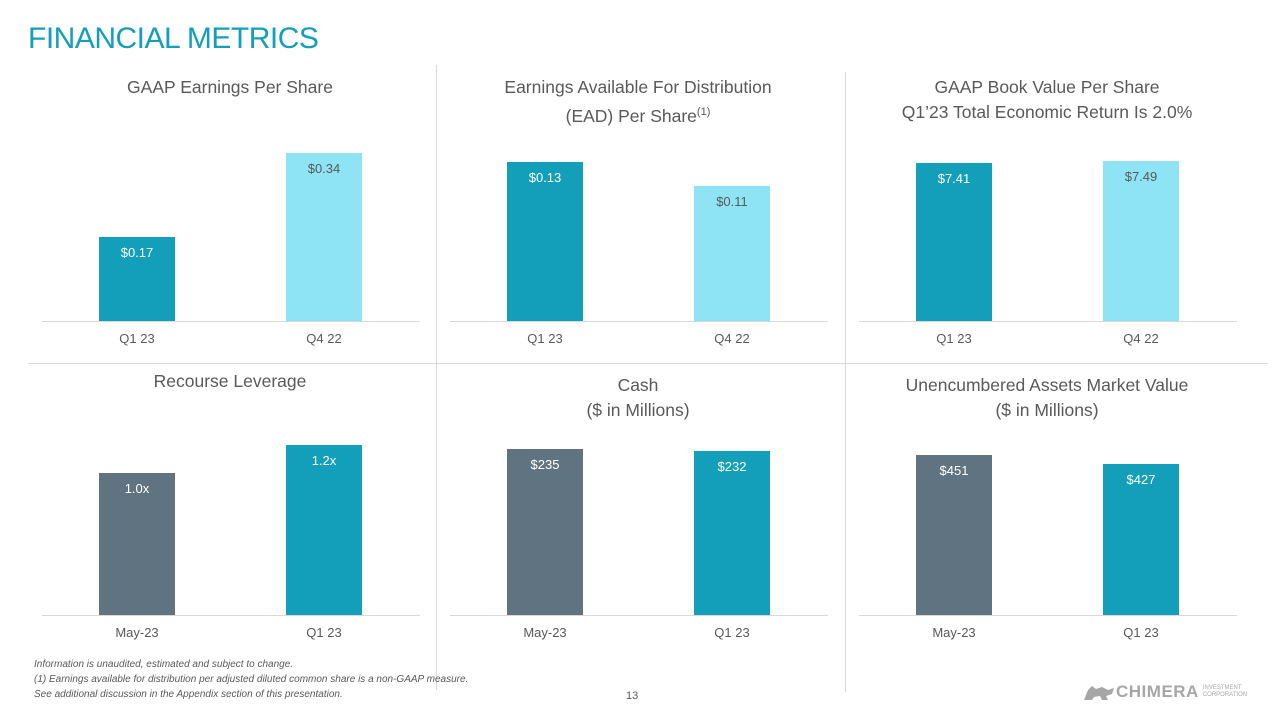  I want to click on chimera-logo-icon, so click(1099, 693).